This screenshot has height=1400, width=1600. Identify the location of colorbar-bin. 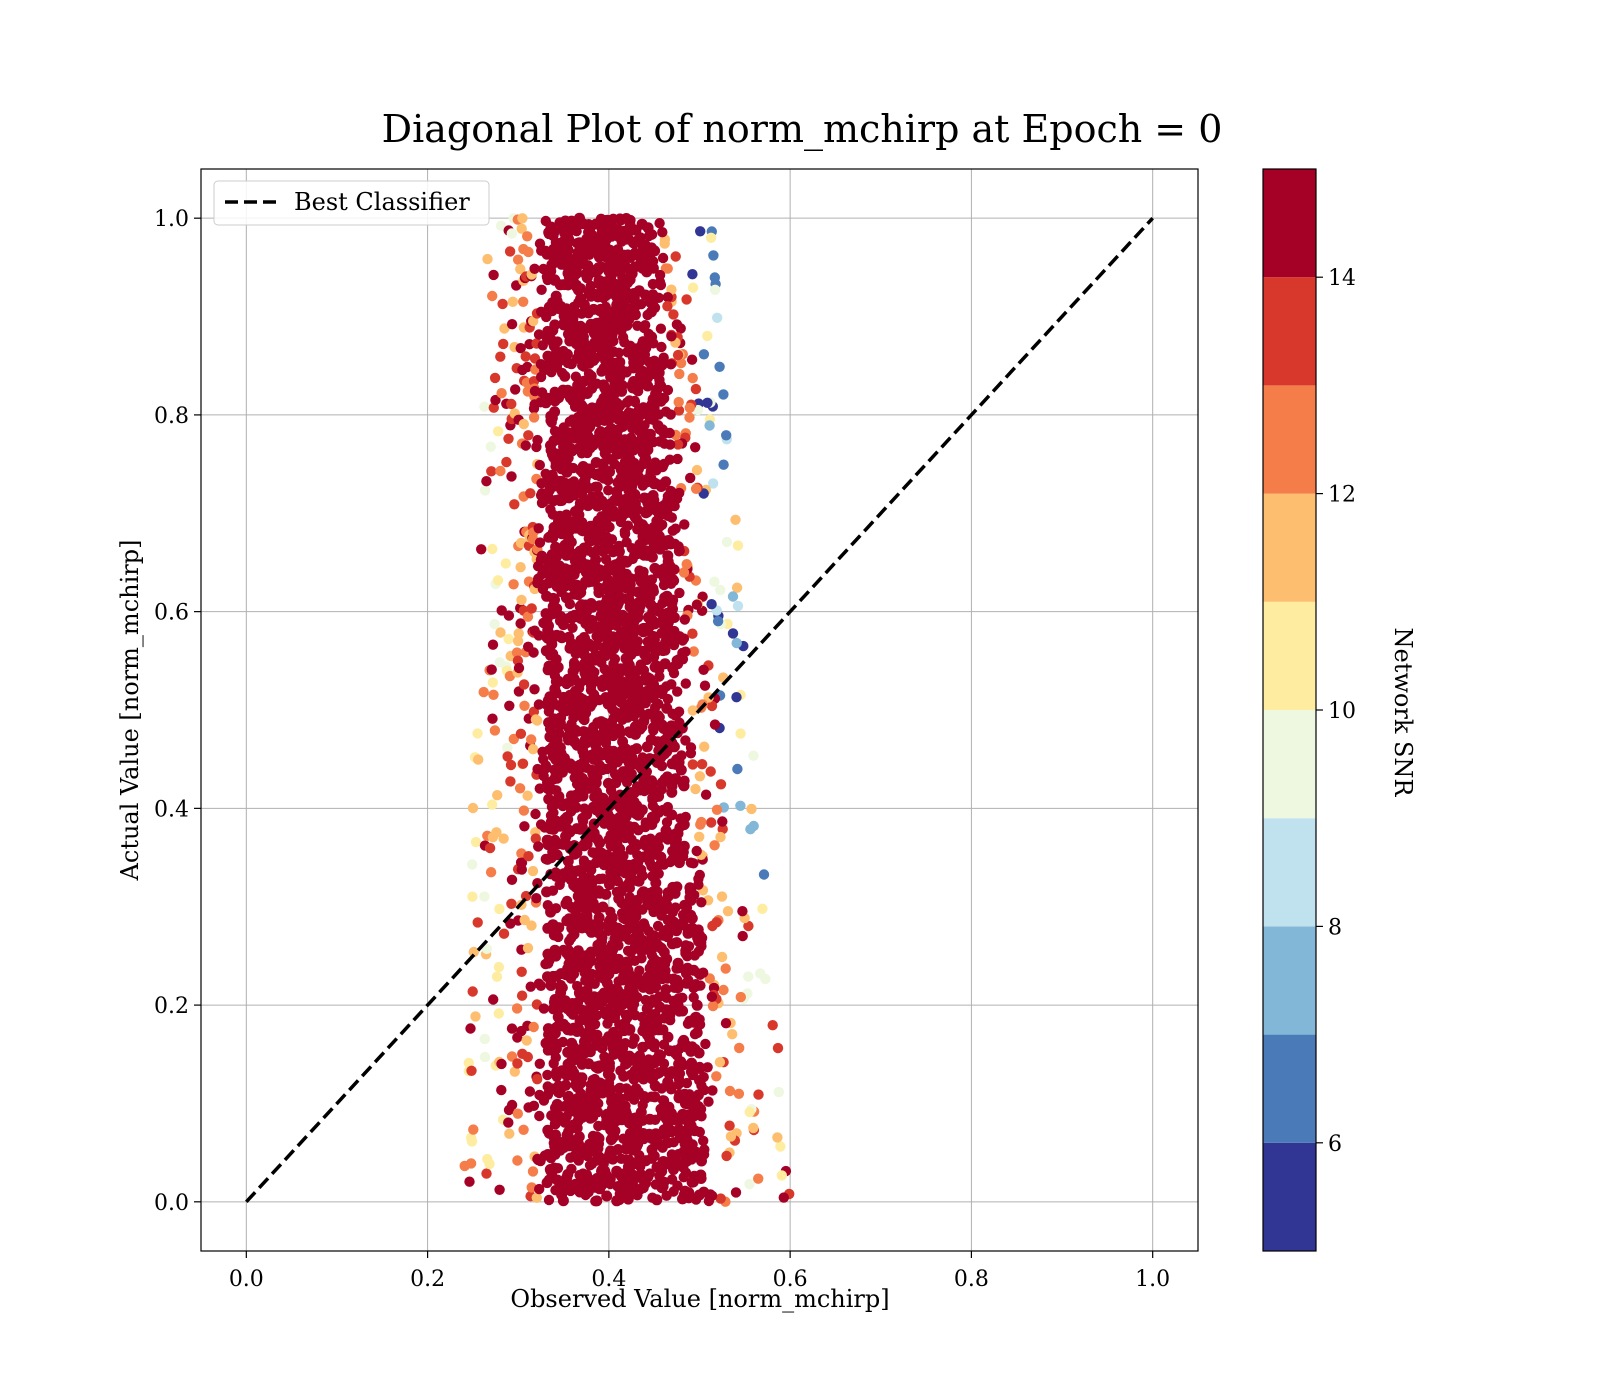
(1289, 1088).